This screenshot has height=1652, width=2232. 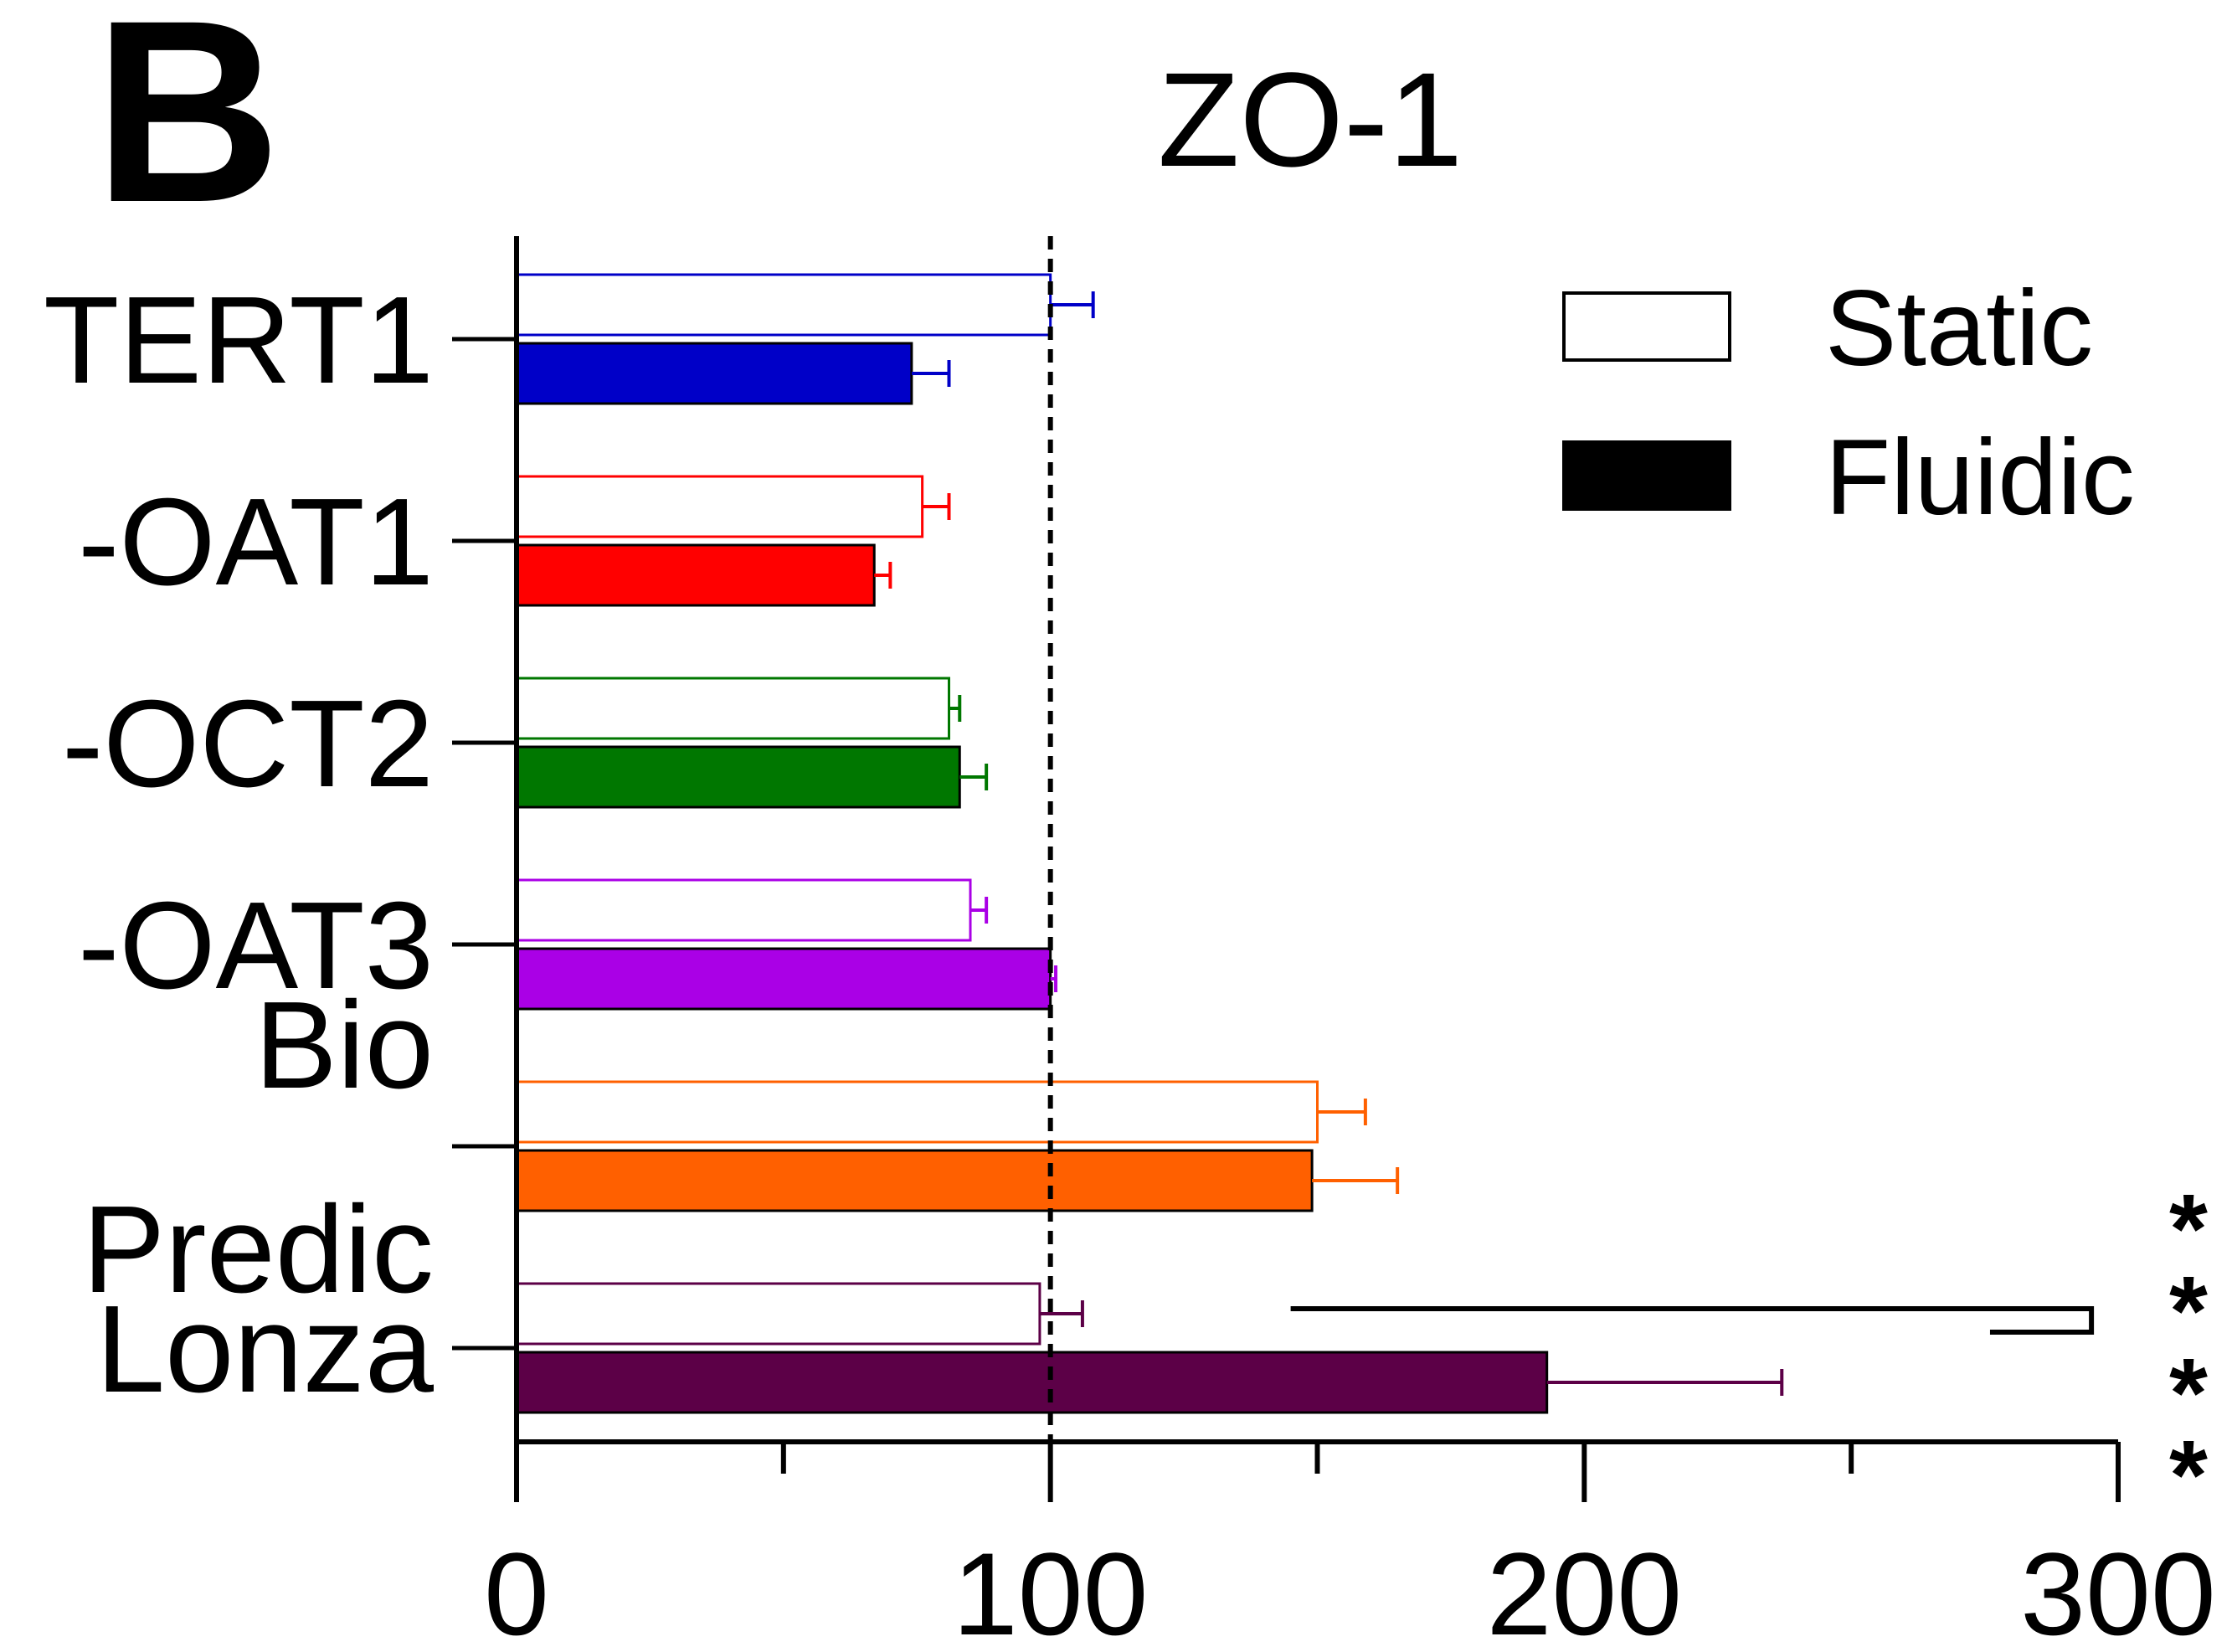 I want to click on category-label-bio-predic-line-1: Bio, so click(x=344, y=1045).